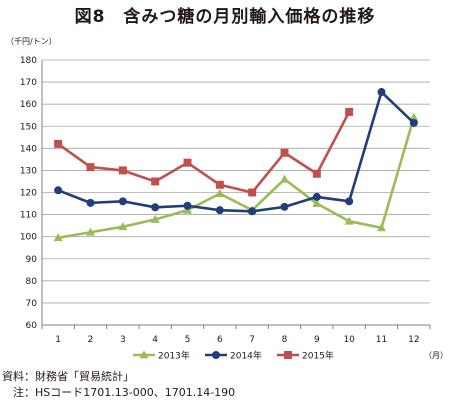 Image resolution: width=450 pixels, height=403 pixels. I want to click on legend-item: 2013年, so click(161, 356).